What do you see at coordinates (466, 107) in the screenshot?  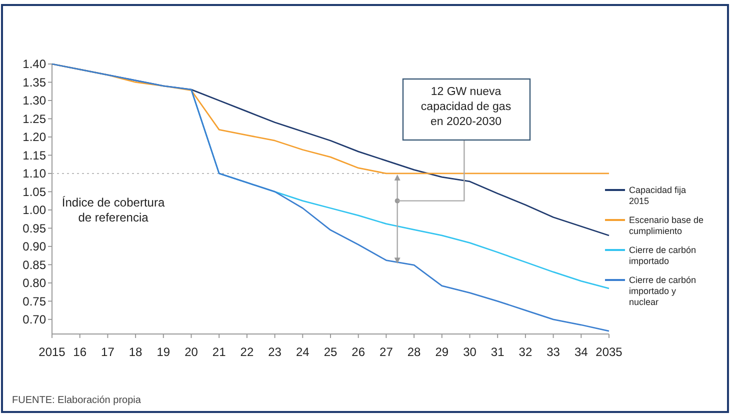 I see `annotation: 12 GW nueva capacidad de gas en 2020-2030` at bounding box center [466, 107].